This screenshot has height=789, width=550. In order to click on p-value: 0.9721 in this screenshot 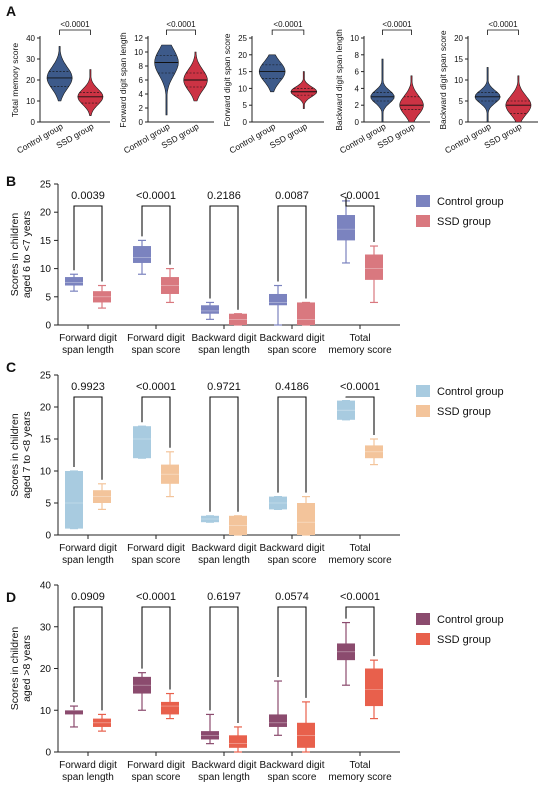, I will do `click(224, 387)`.